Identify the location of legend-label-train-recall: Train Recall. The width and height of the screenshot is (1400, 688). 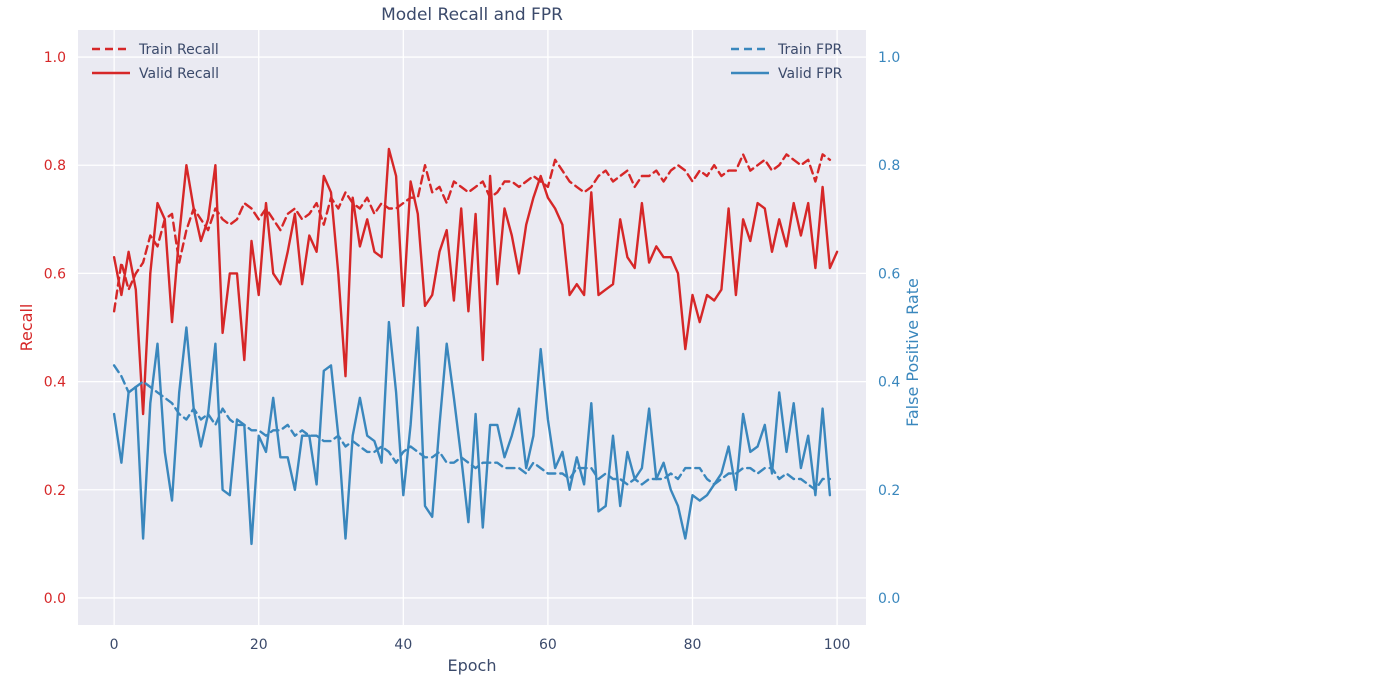
(178, 50).